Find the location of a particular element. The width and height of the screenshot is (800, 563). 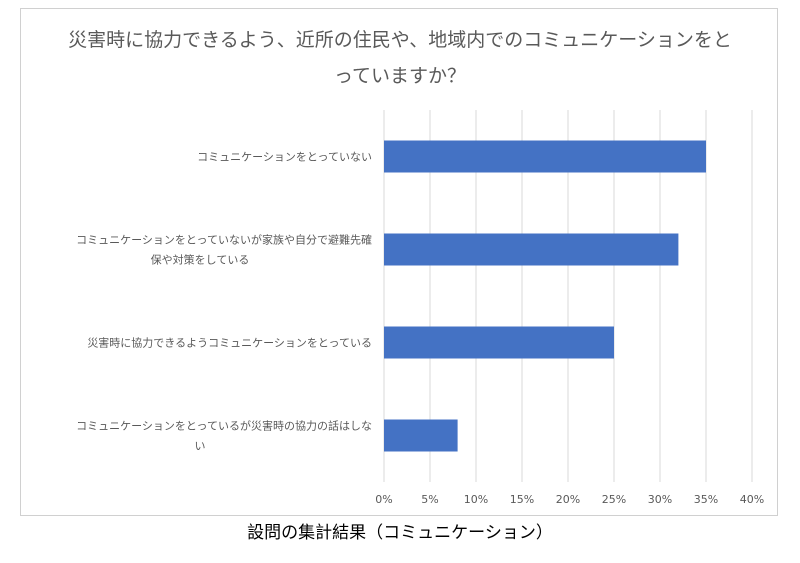

category-label: コミュニケーションをとっていないが家族や自分で避難先確 is located at coordinates (224, 240).